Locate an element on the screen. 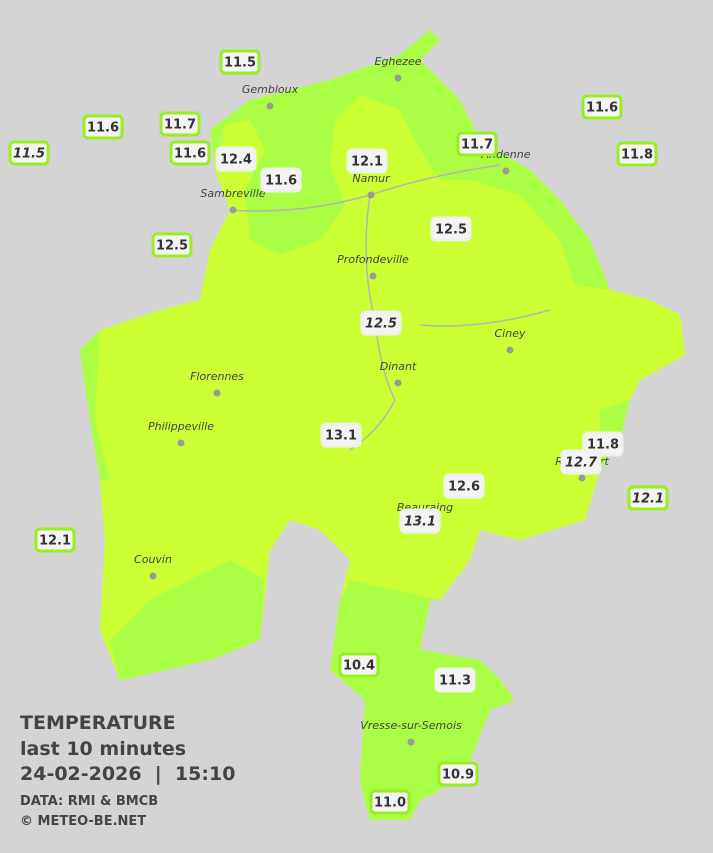  station-value: 11.0 is located at coordinates (390, 803).